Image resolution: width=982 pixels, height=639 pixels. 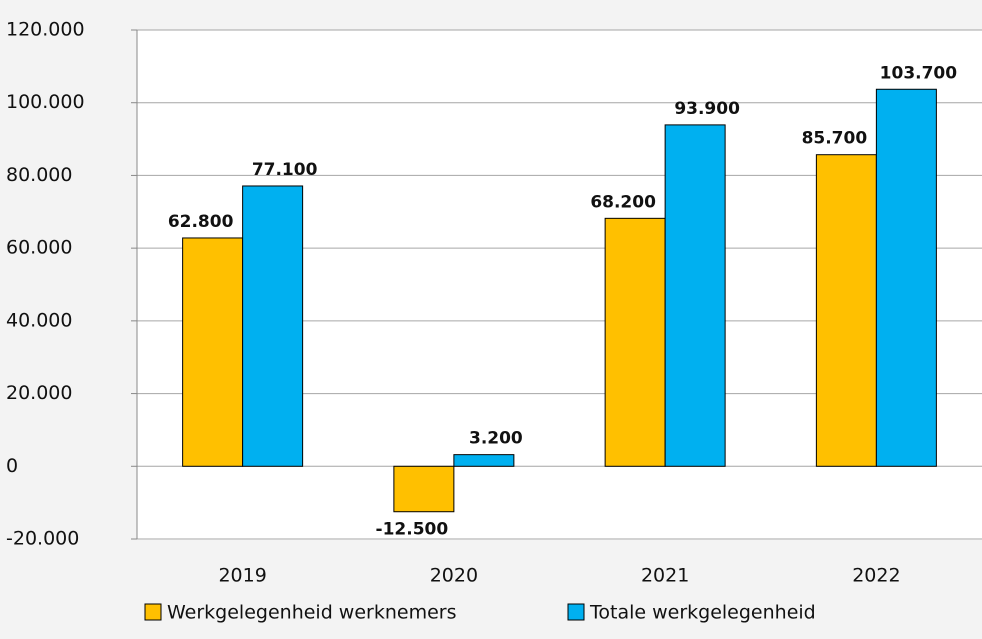 What do you see at coordinates (42, 539) in the screenshot?
I see `y-tick-label: -20.000` at bounding box center [42, 539].